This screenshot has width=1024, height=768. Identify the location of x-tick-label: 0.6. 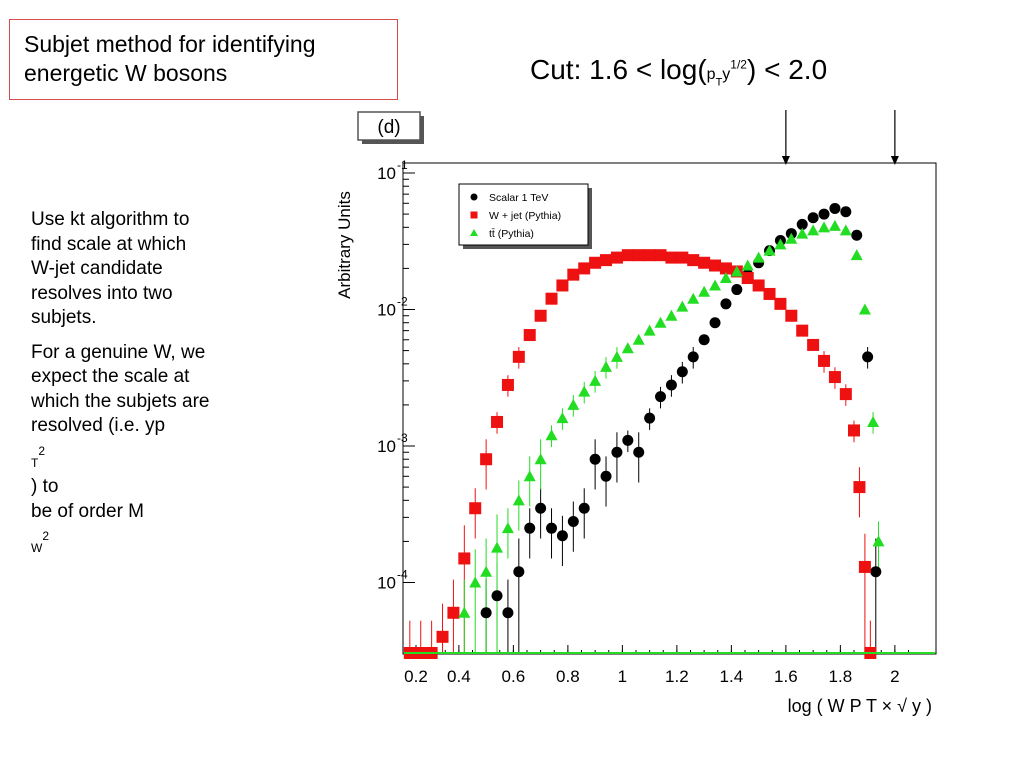
(514, 676).